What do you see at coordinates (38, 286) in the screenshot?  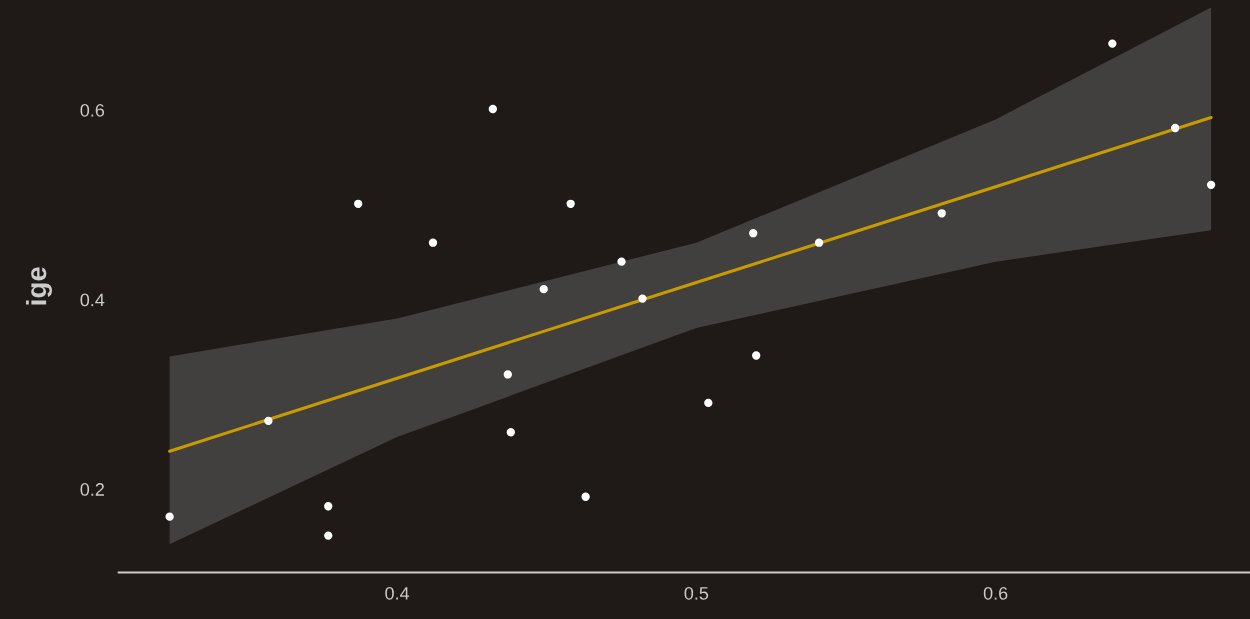 I see `y-axis-title: ige` at bounding box center [38, 286].